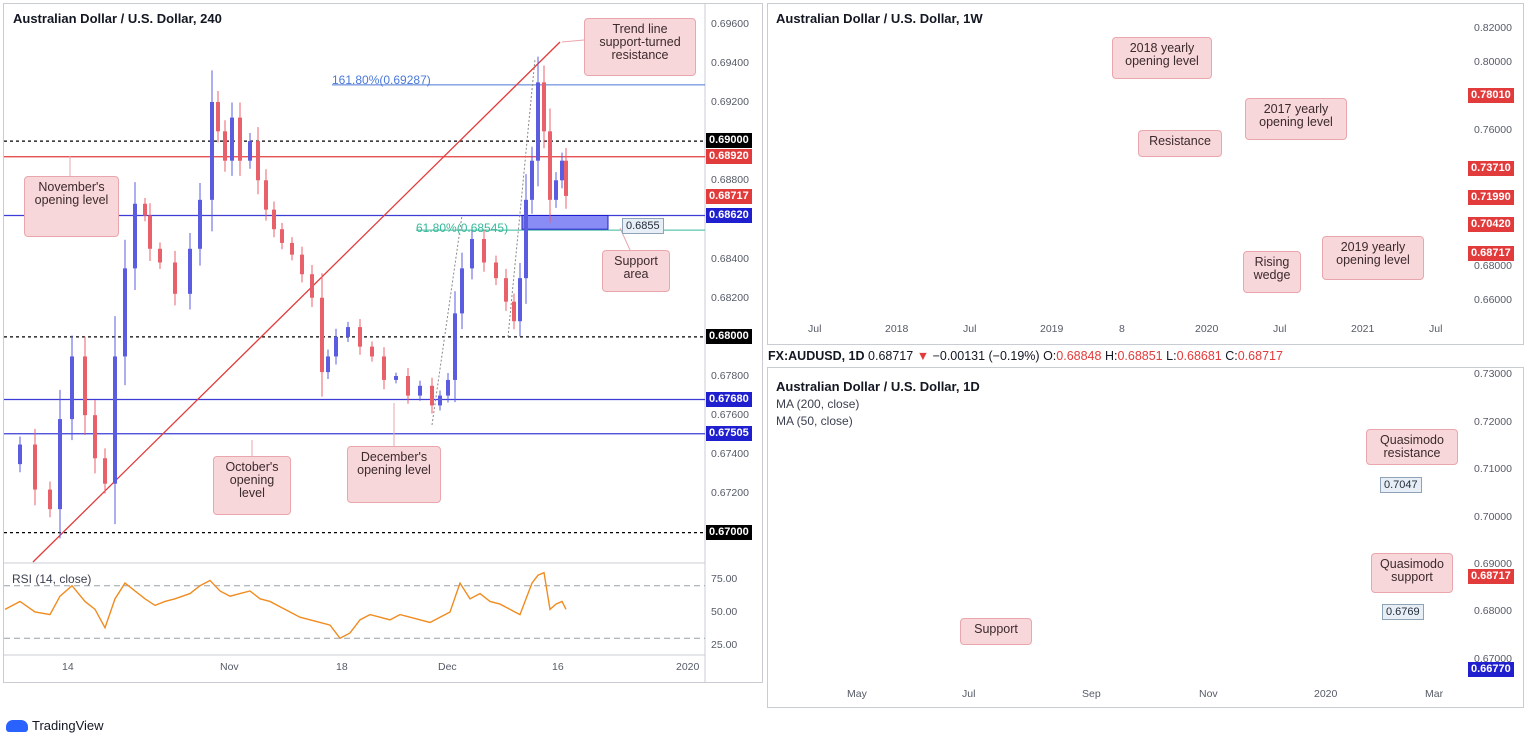 This screenshot has width=1528, height=740. Describe the element at coordinates (1140, 356) in the screenshot. I see `ohlc-high: 0.68851` at that location.